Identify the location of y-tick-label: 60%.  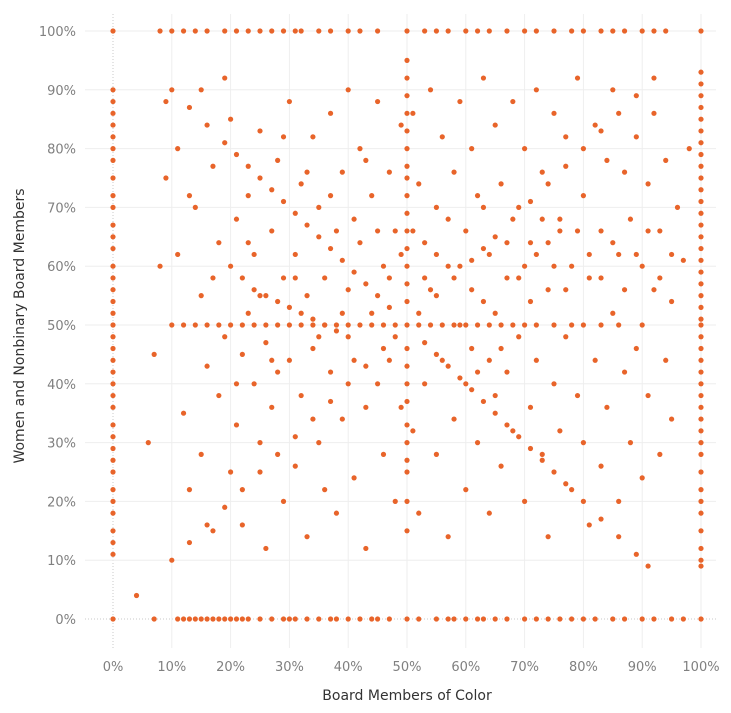
(61, 267).